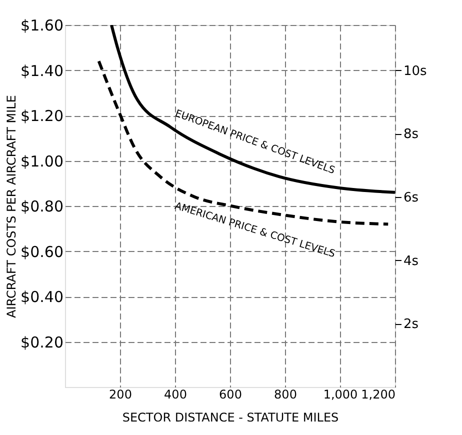 This screenshot has height=435, width=462. What do you see at coordinates (42, 25) in the screenshot?
I see `y-tick-label: $1.60` at bounding box center [42, 25].